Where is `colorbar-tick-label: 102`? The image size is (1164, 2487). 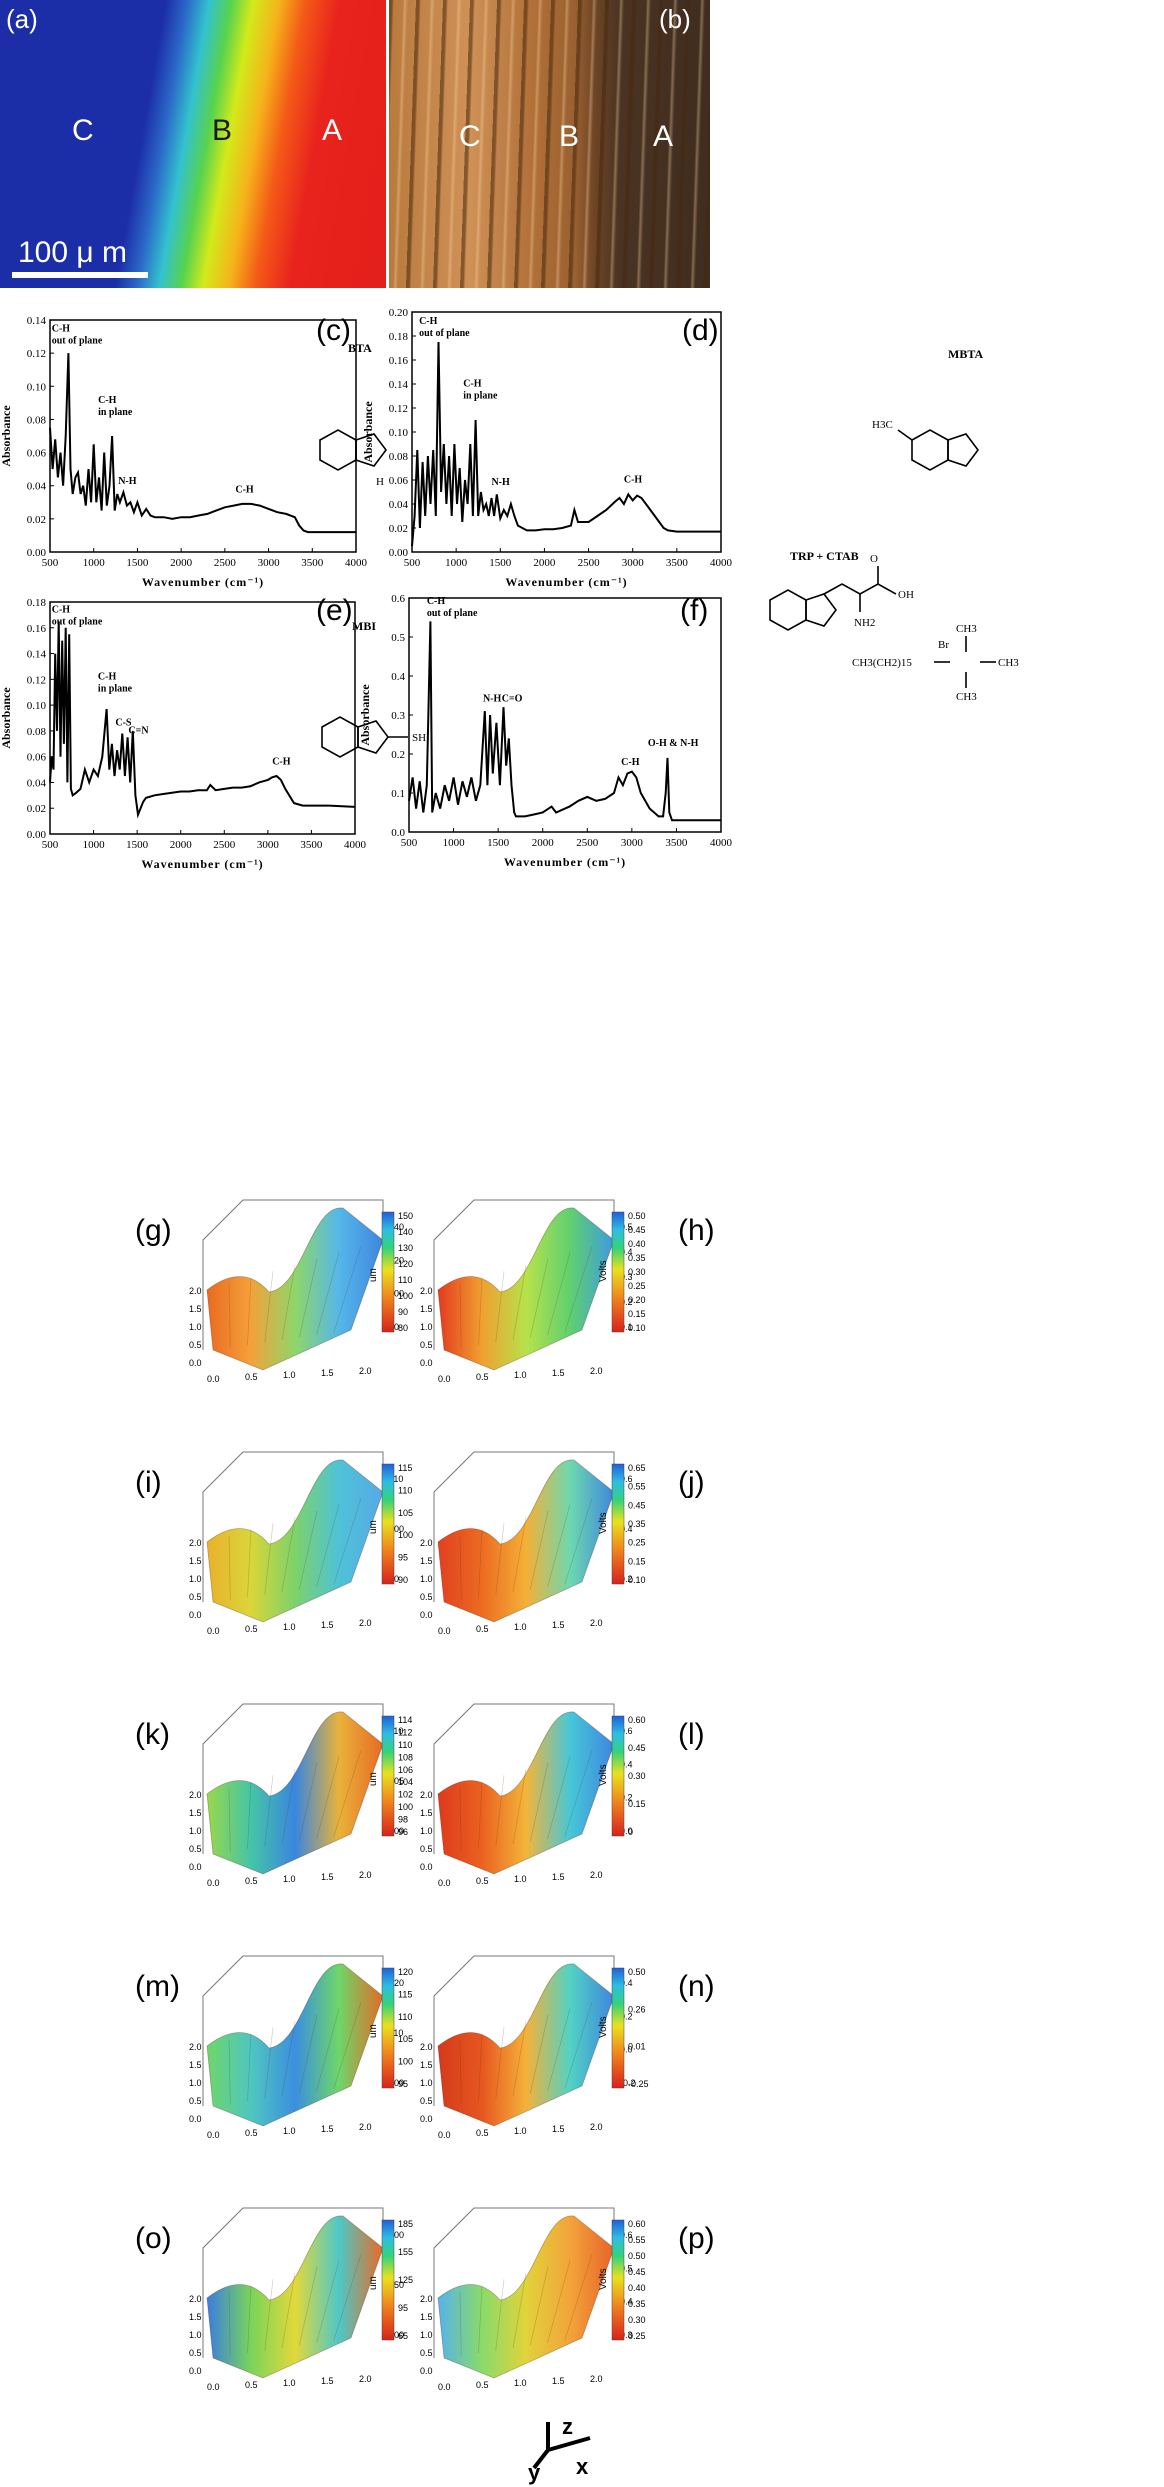
colorbar-tick-label: 102 is located at coordinates (405, 1795).